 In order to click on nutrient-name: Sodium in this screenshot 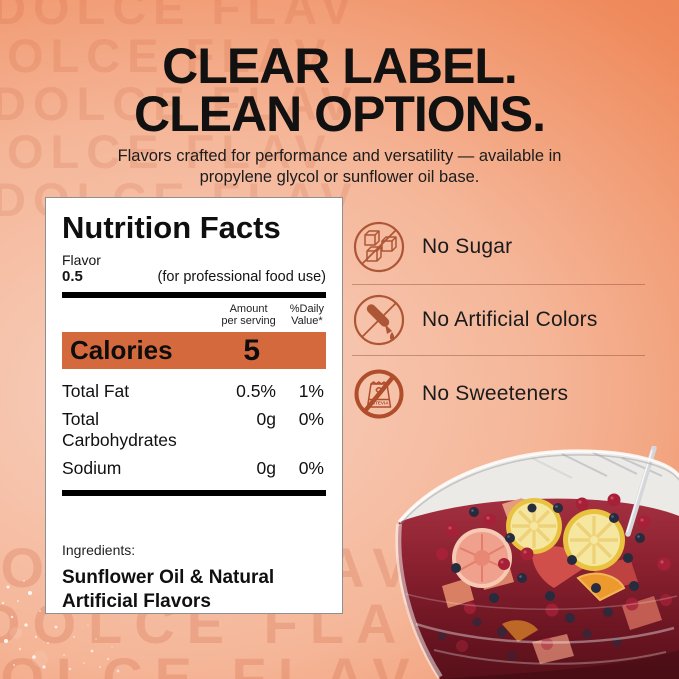, I will do `click(92, 467)`.